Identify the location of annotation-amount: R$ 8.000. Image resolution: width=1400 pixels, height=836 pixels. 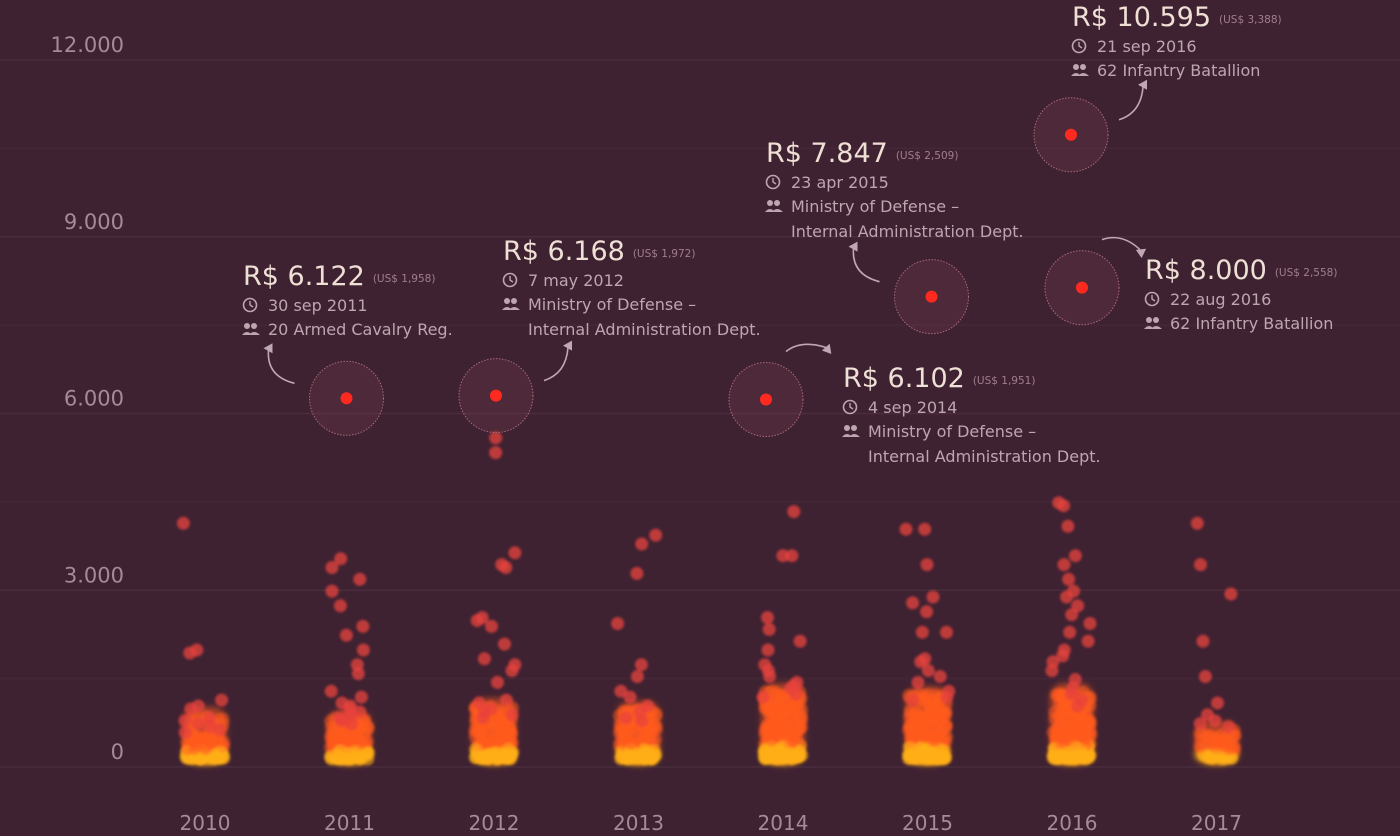
(1206, 270).